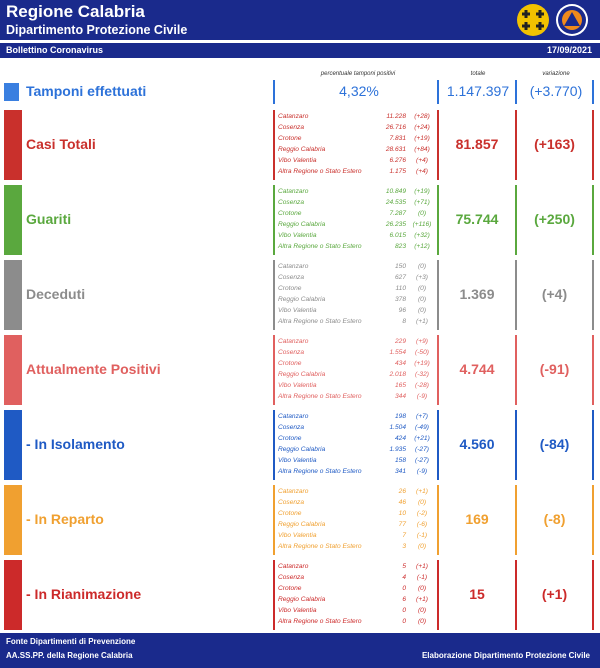  What do you see at coordinates (357, 203) in the screenshot?
I see `province-row: Cosenza 24.535 (+71)` at bounding box center [357, 203].